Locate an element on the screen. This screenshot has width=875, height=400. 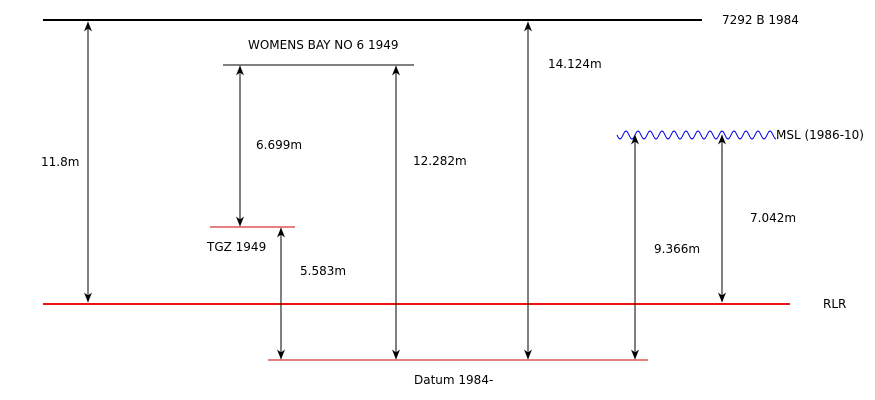
measure-msl-rlr: 7.042m is located at coordinates (773, 218).